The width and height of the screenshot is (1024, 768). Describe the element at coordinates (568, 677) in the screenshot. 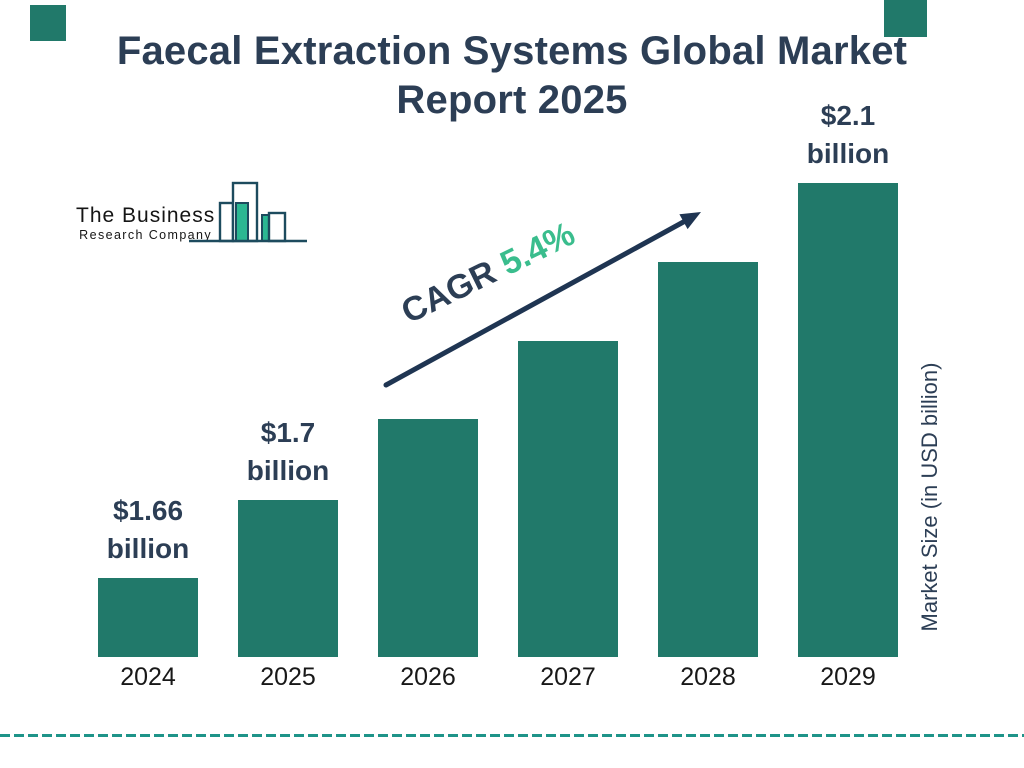

I see `x-tick-2027: 2027` at that location.